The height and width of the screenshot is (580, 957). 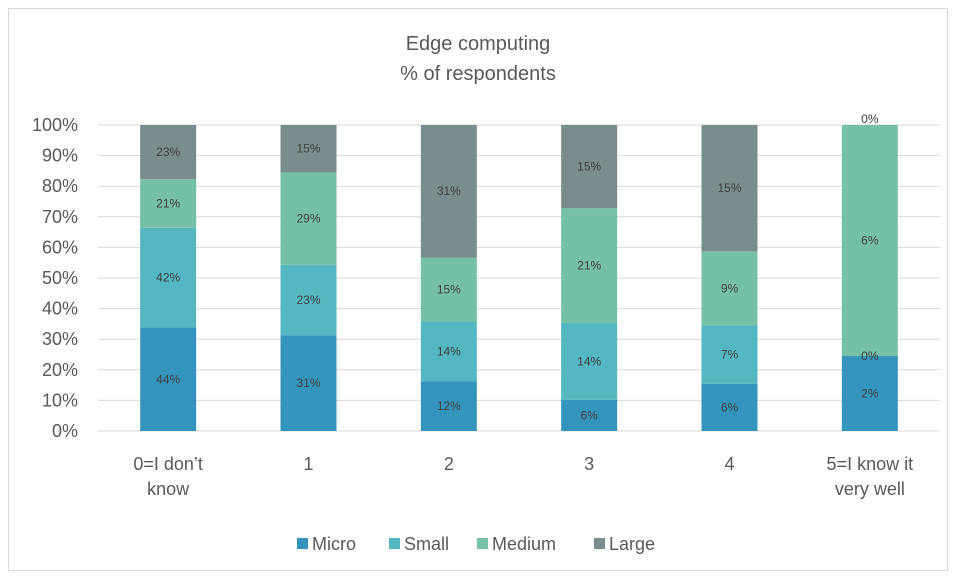 I want to click on y-tick-label: 0%, so click(x=65, y=431).